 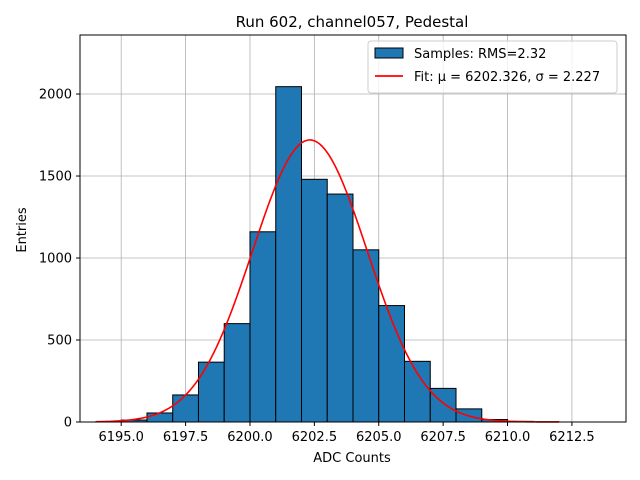 What do you see at coordinates (572, 437) in the screenshot?
I see `x-tick-label: 6212.5` at bounding box center [572, 437].